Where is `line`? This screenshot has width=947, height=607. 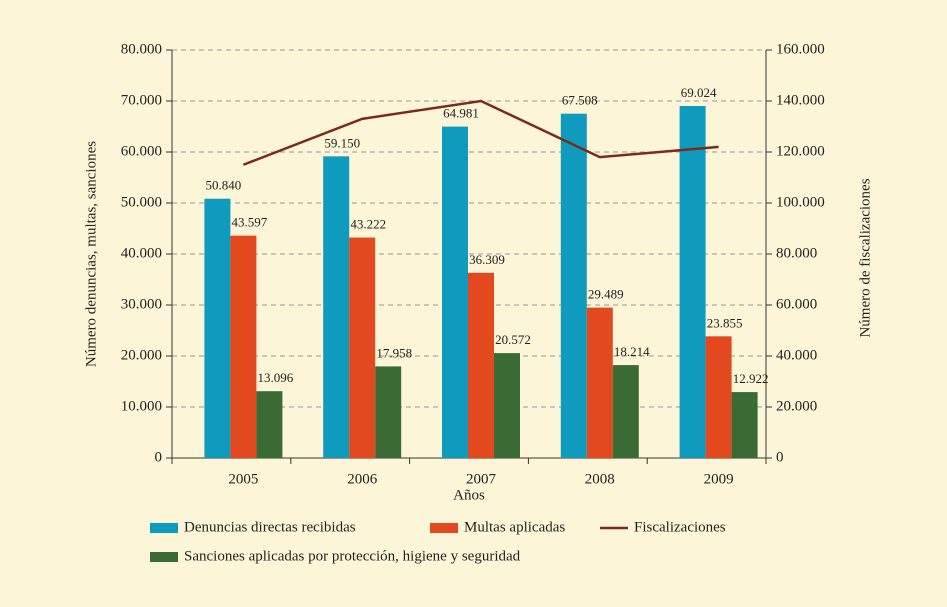
line is located at coordinates (480, 132).